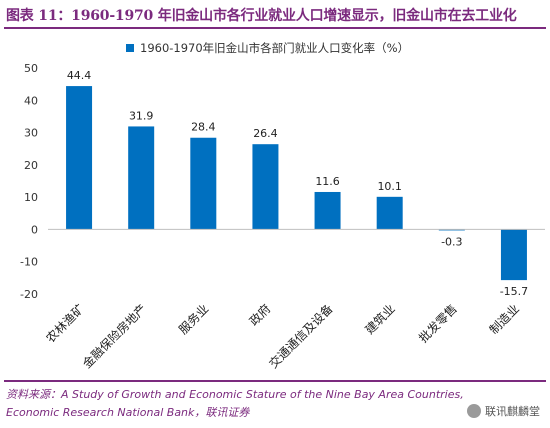  Describe the element at coordinates (29, 294) in the screenshot. I see `y-tick-label: -20` at that location.